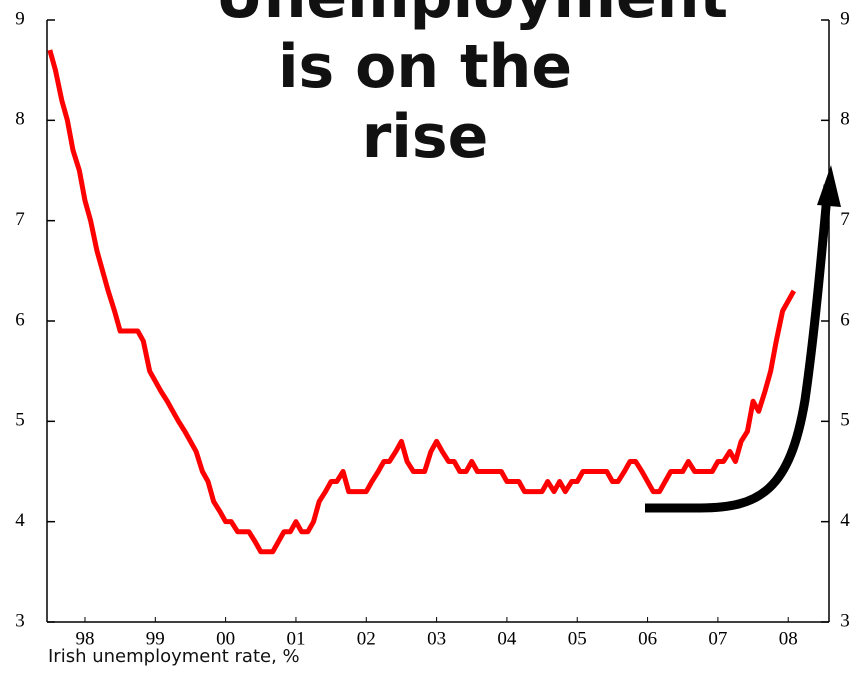  I want to click on x-tick-label: 98, so click(84, 638).